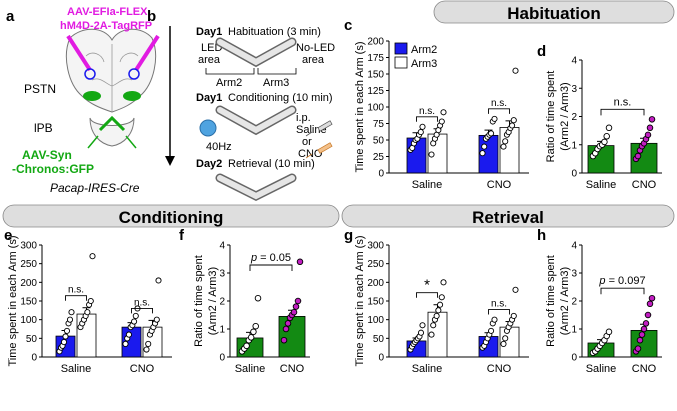 Image resolution: width=677 pixels, height=411 pixels. I want to click on y-tick-label-c: 0, so click(381, 174).